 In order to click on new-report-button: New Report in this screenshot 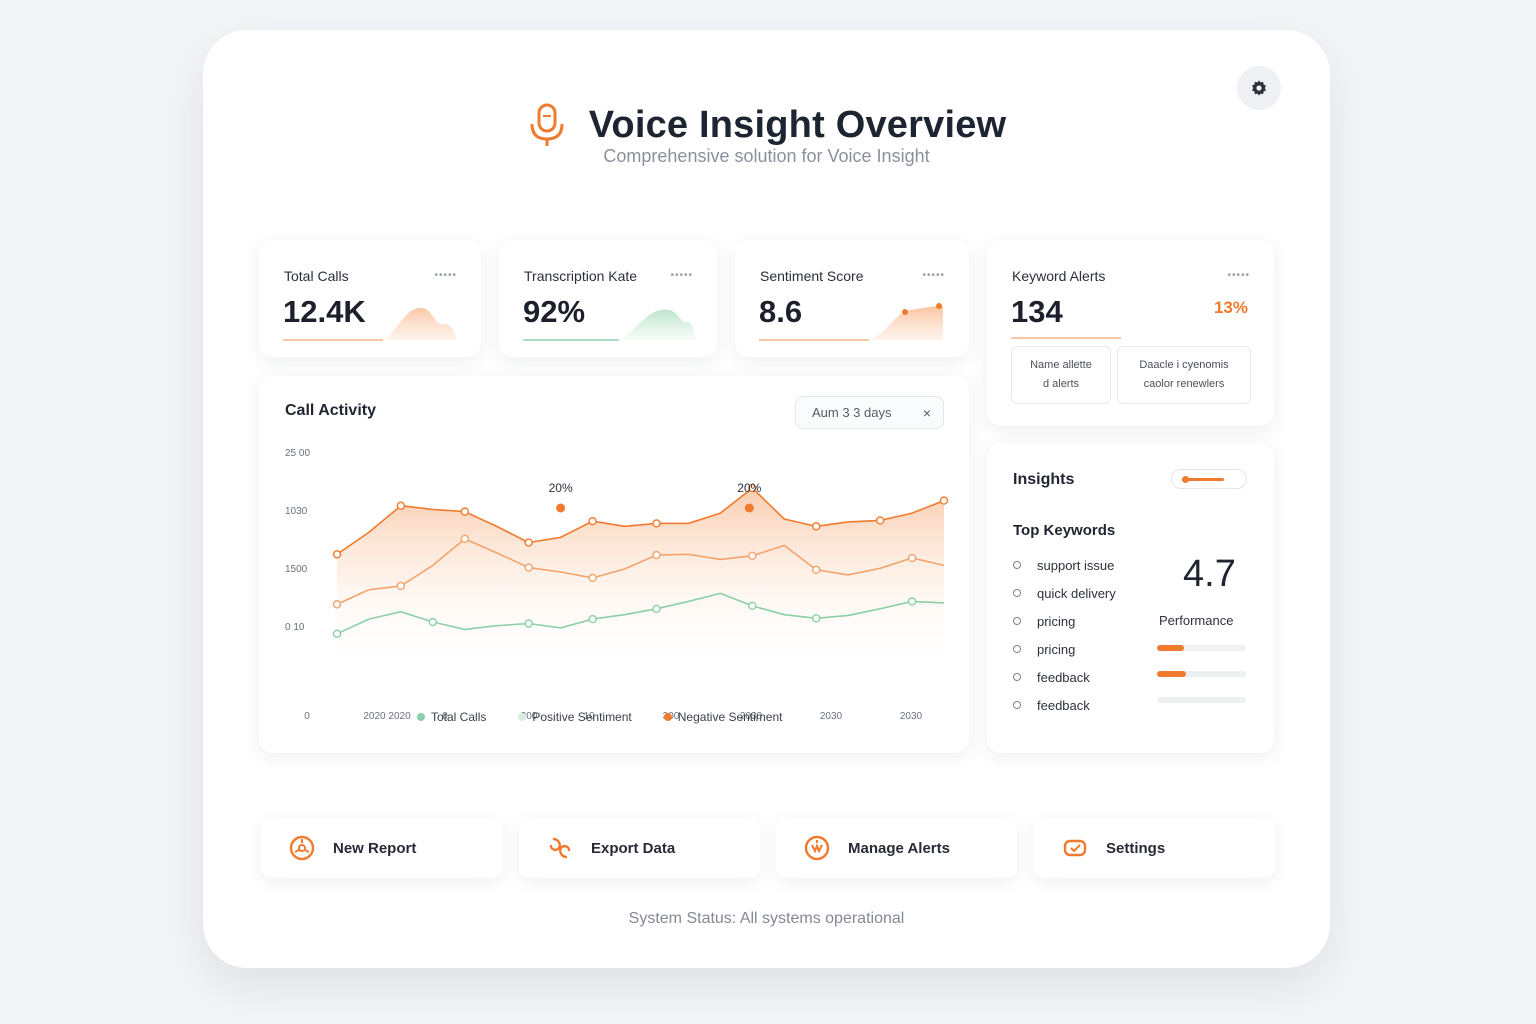, I will do `click(381, 848)`.